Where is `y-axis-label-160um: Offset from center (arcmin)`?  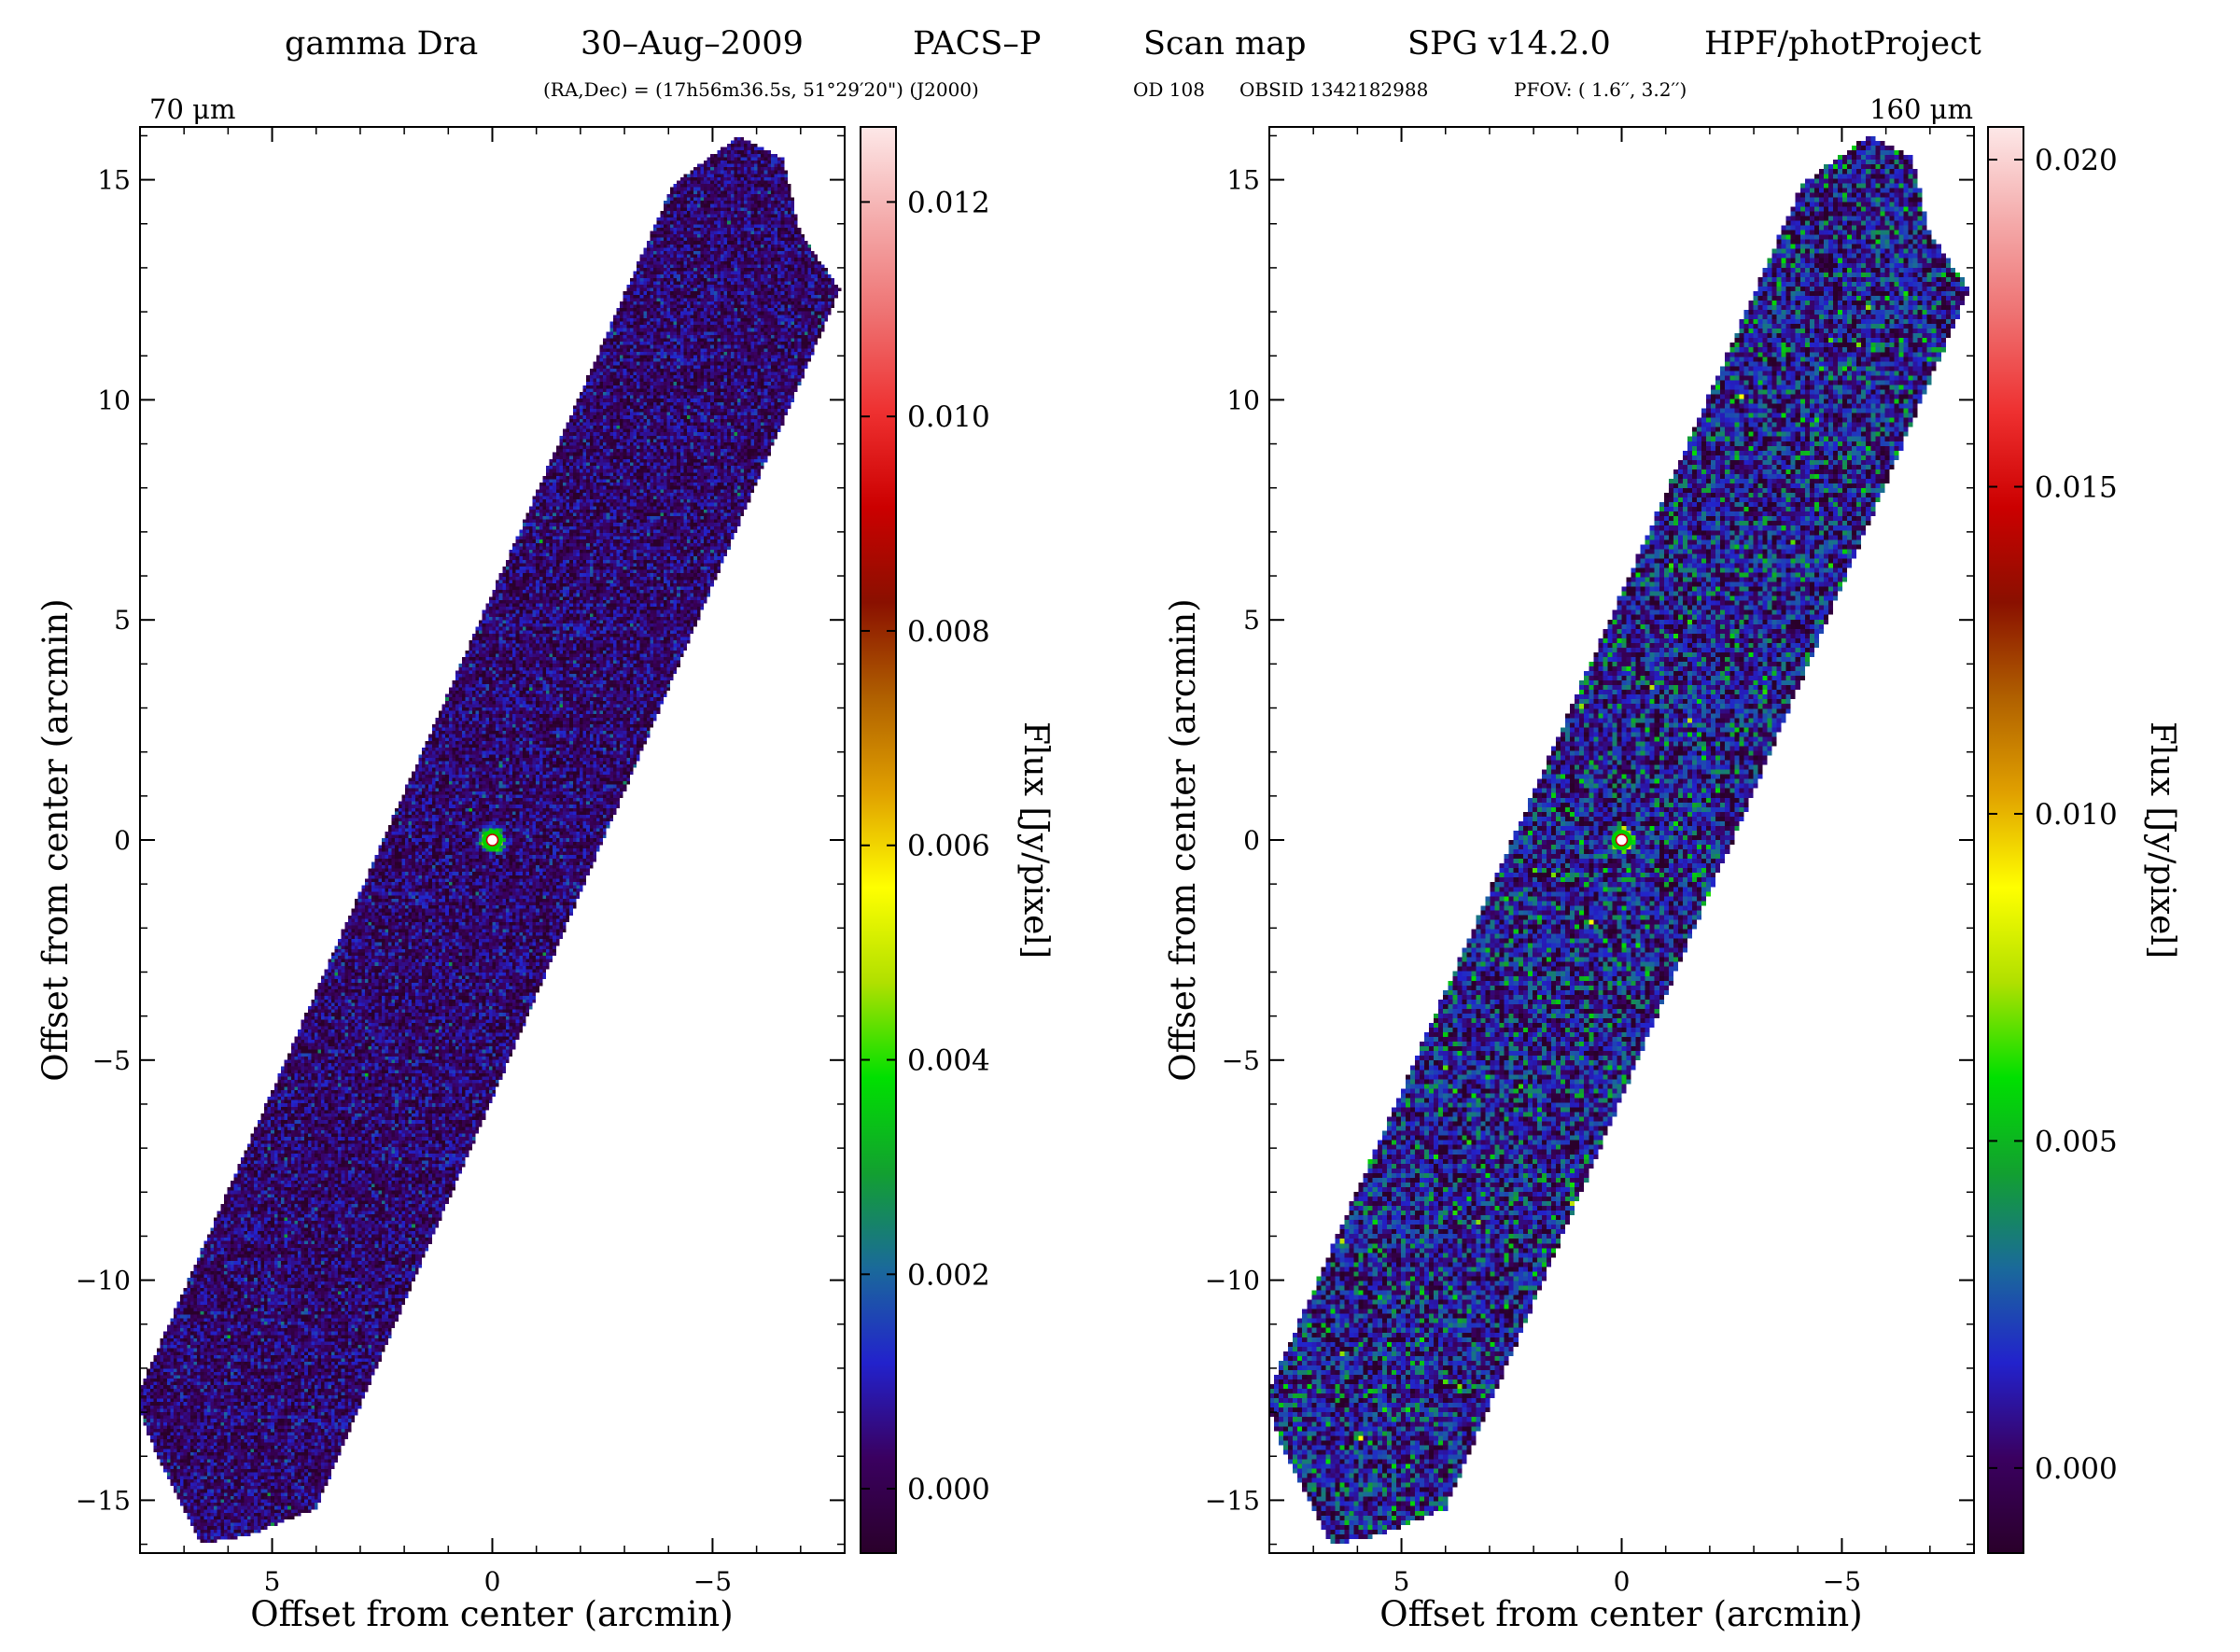 y-axis-label-160um: Offset from center (arcmin) is located at coordinates (1183, 839).